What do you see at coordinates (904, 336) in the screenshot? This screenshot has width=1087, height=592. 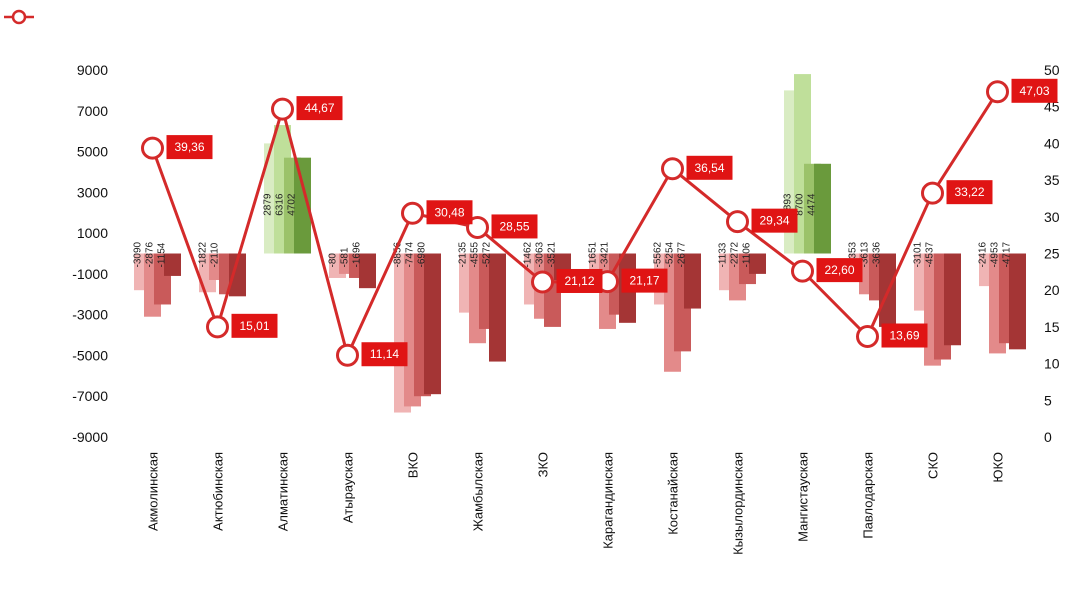 I see `line-value-label: 13,69` at bounding box center [904, 336].